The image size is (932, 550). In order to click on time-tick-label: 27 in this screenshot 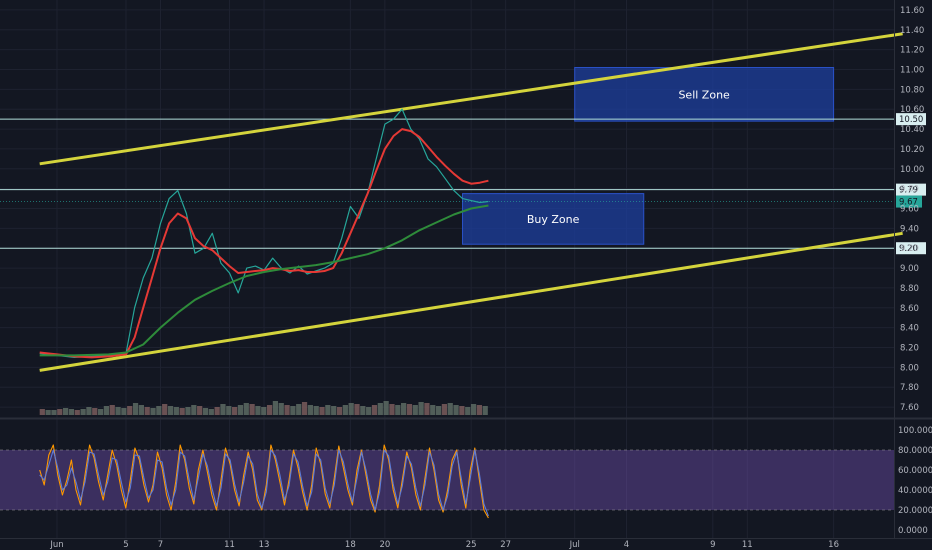, I will do `click(505, 545)`.